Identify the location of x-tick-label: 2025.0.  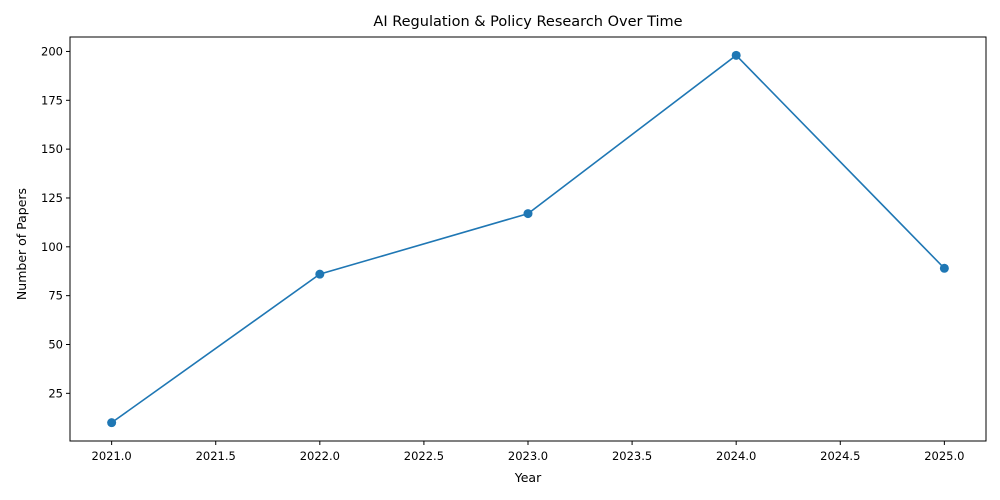
(944, 456).